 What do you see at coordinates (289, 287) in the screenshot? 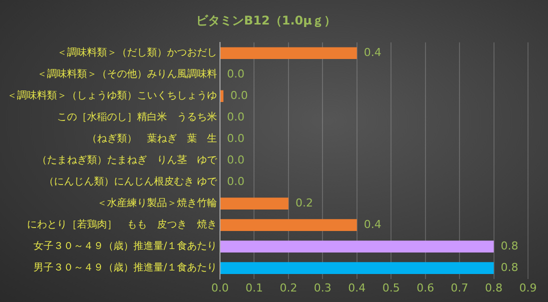
I see `x-tick-label: 0.2` at bounding box center [289, 287].